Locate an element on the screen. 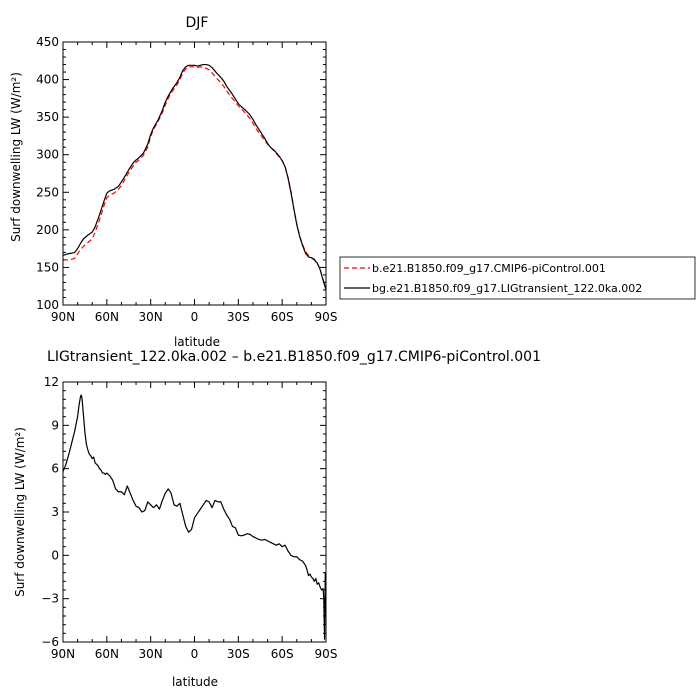 Image resolution: width=700 pixels, height=700 pixels. bottom-plot-frame is located at coordinates (194, 512).